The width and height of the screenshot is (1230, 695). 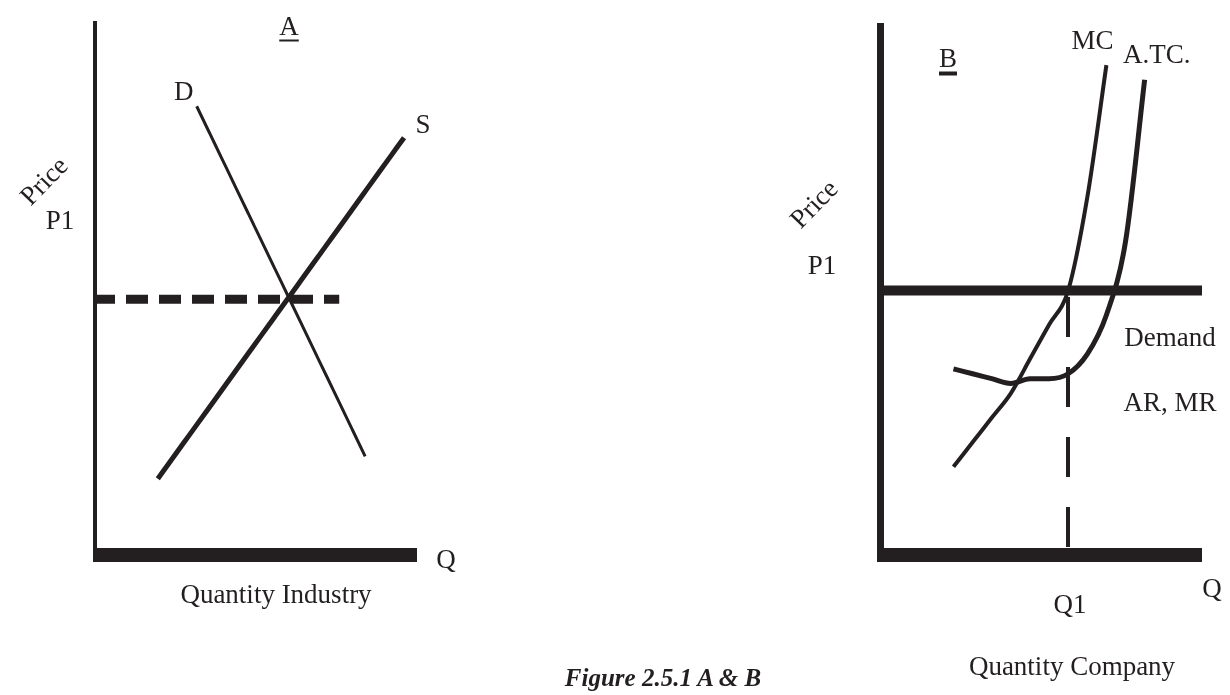 What do you see at coordinates (276, 594) in the screenshot?
I see `x-axis-title: Quantity Industry` at bounding box center [276, 594].